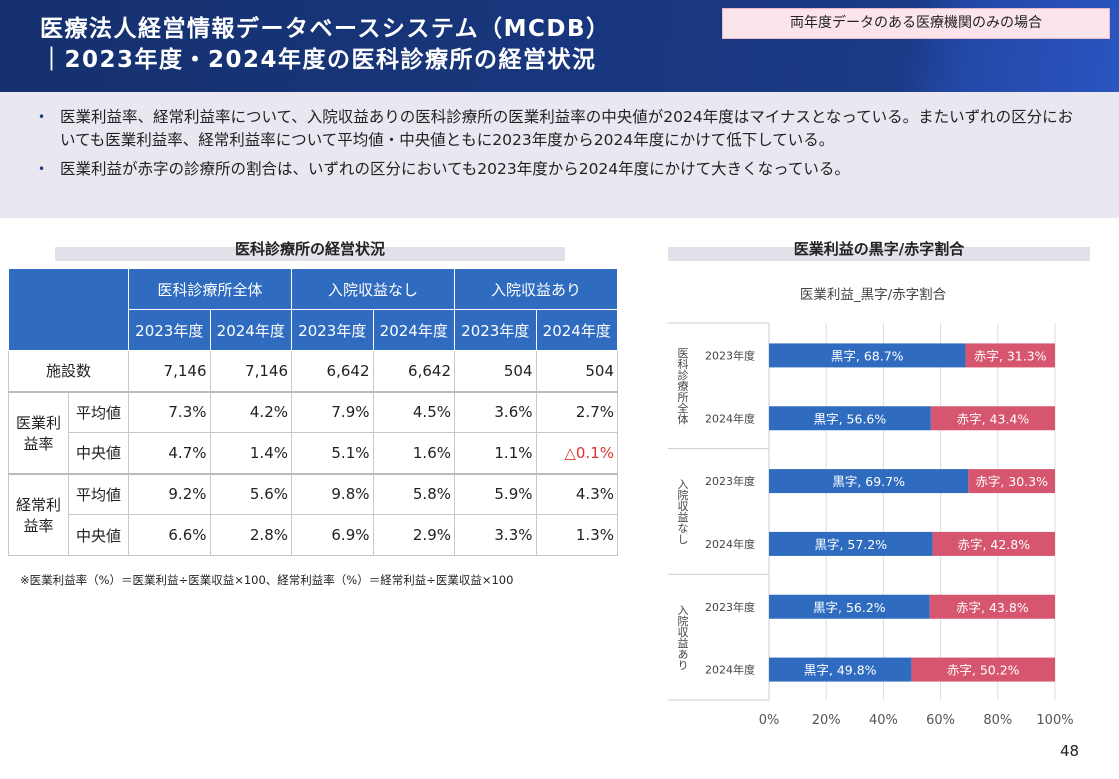  What do you see at coordinates (916, 23) in the screenshot?
I see `condition-badge: 両年度データのある医療機関のみの場合` at bounding box center [916, 23].